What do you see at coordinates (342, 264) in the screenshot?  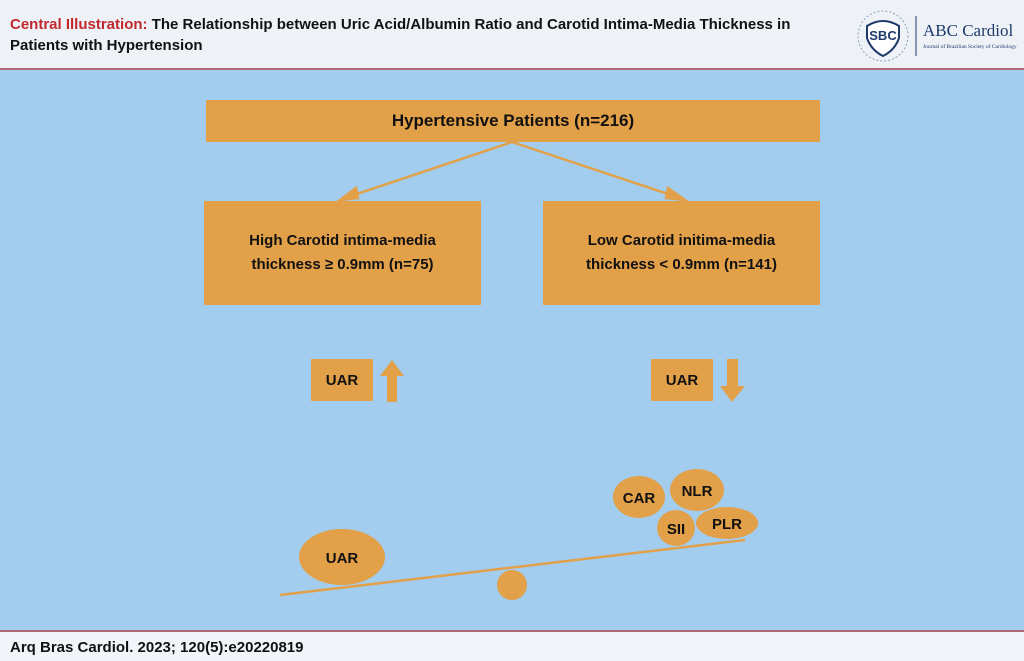 I see `high-cimt-line2: thickness ≥ 0.9mm (n=75)` at bounding box center [342, 264].